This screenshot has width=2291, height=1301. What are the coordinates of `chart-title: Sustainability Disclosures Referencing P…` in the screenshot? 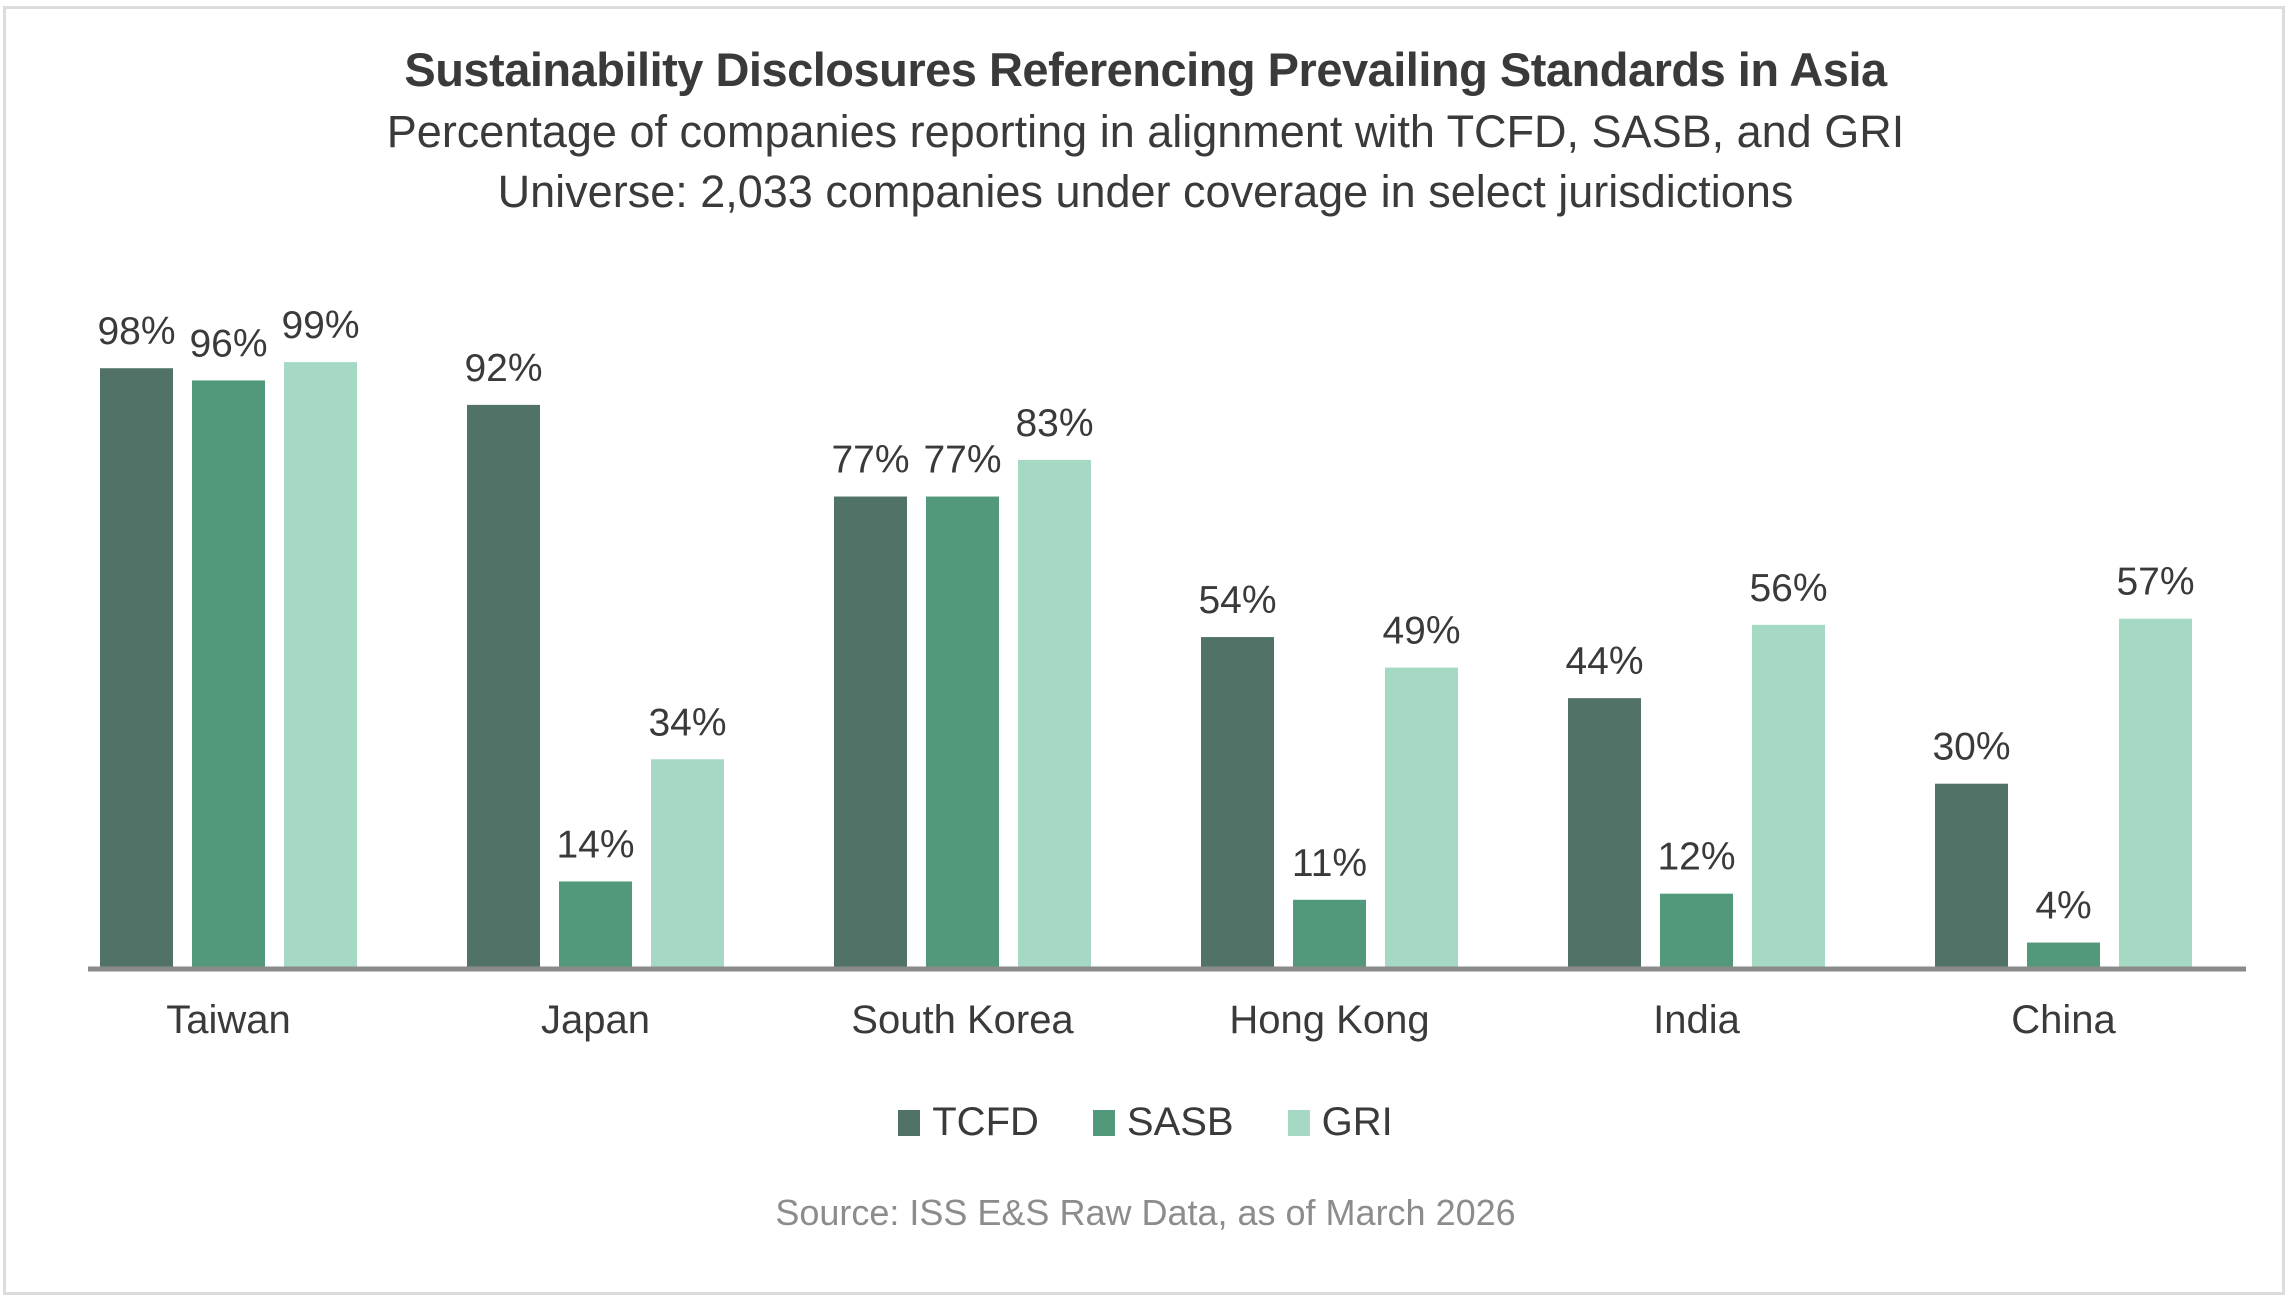 It's located at (1145, 69).